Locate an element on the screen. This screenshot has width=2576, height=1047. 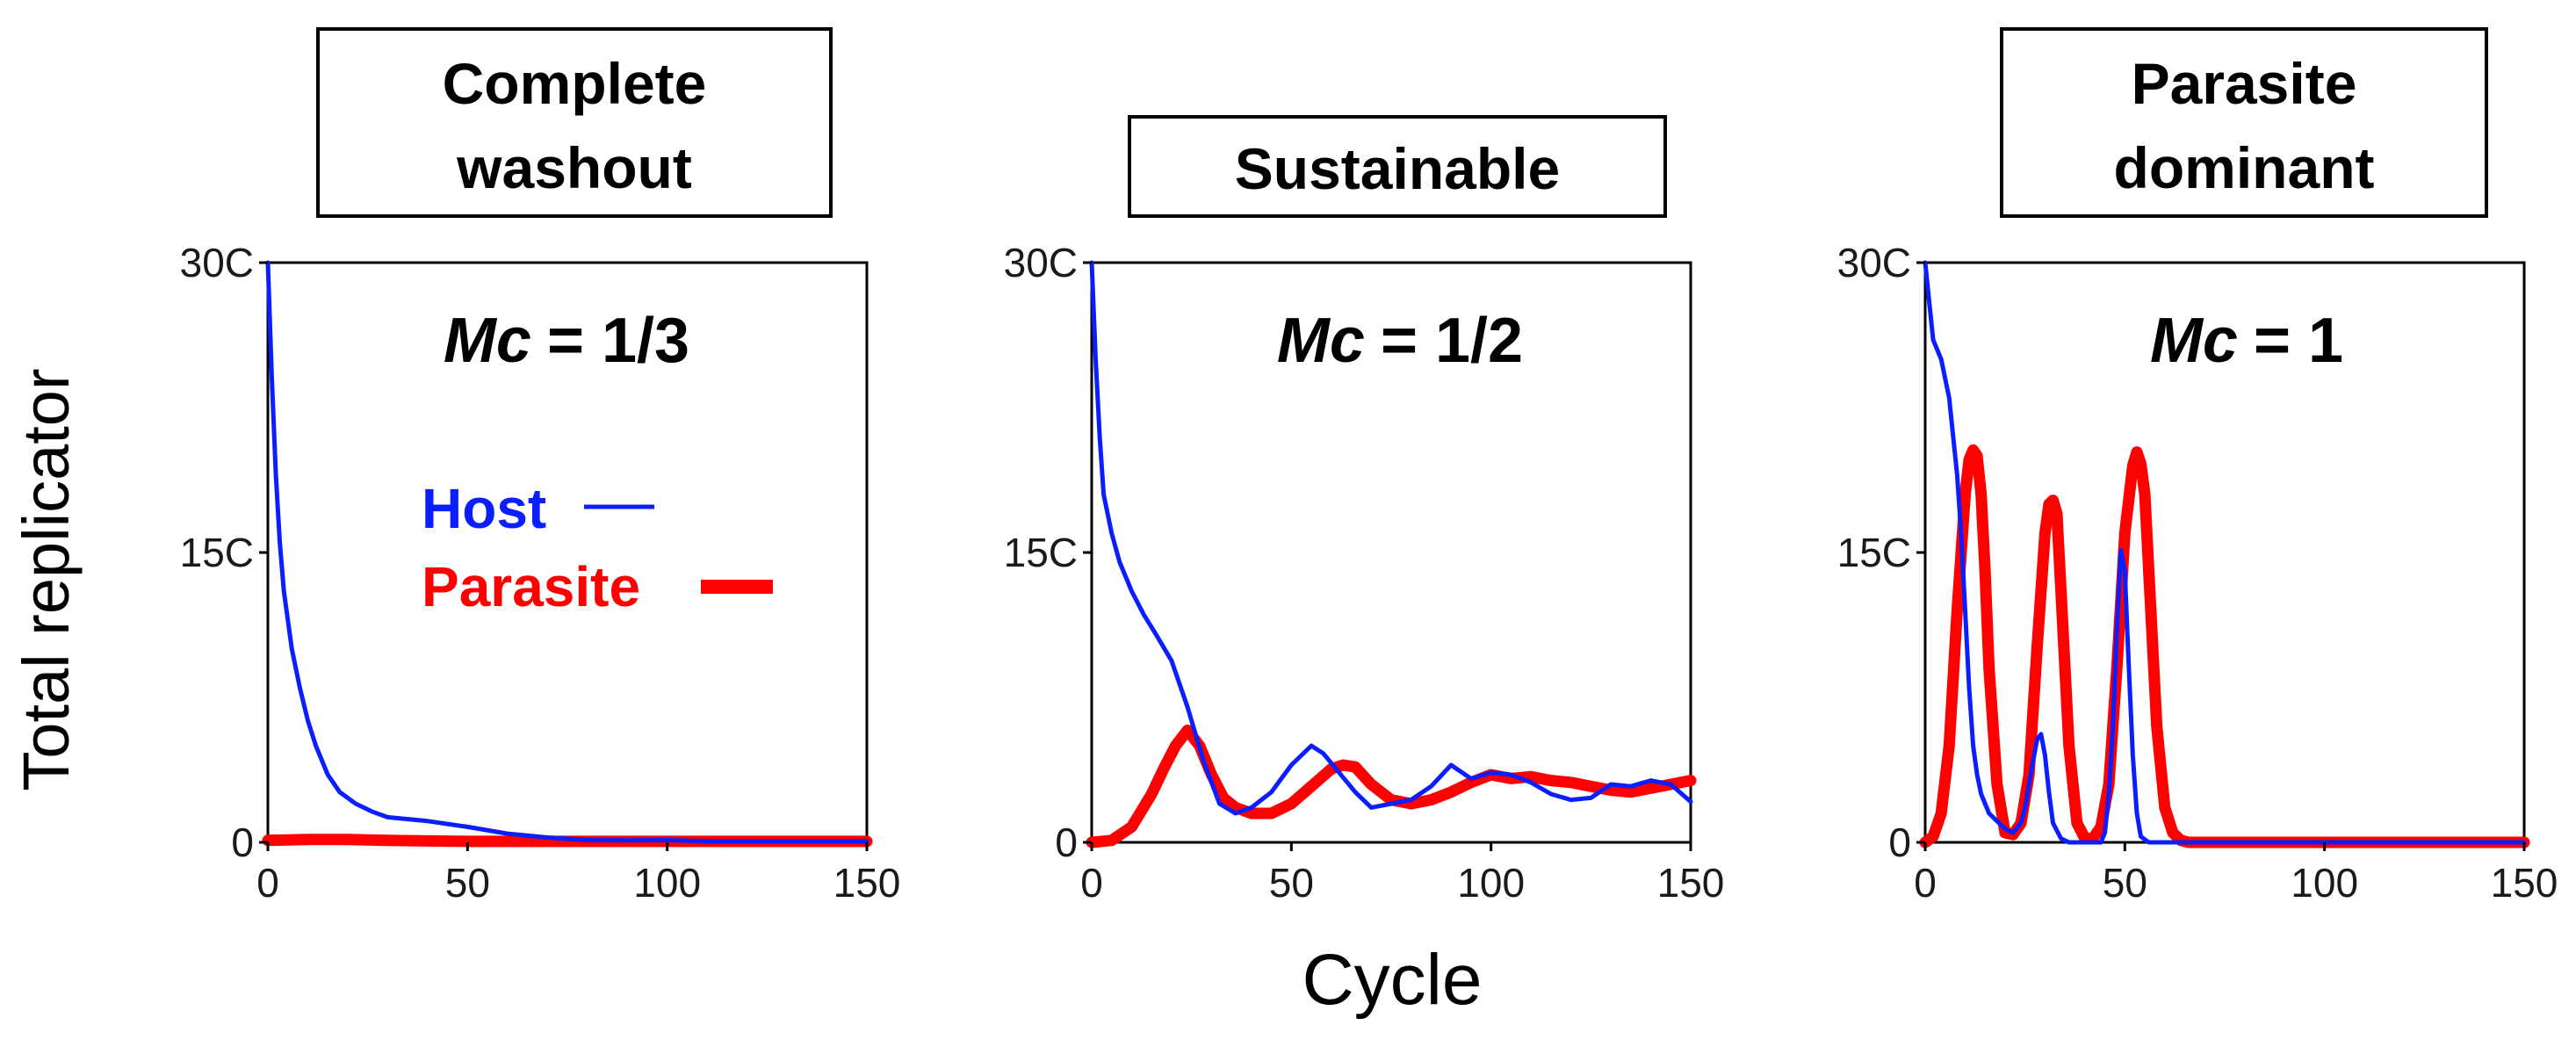
panel-title-line-1: Parasite is located at coordinates (2244, 83).